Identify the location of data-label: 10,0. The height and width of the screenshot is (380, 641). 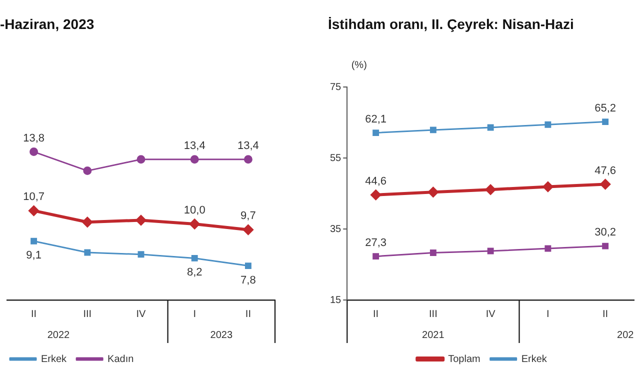
(195, 210).